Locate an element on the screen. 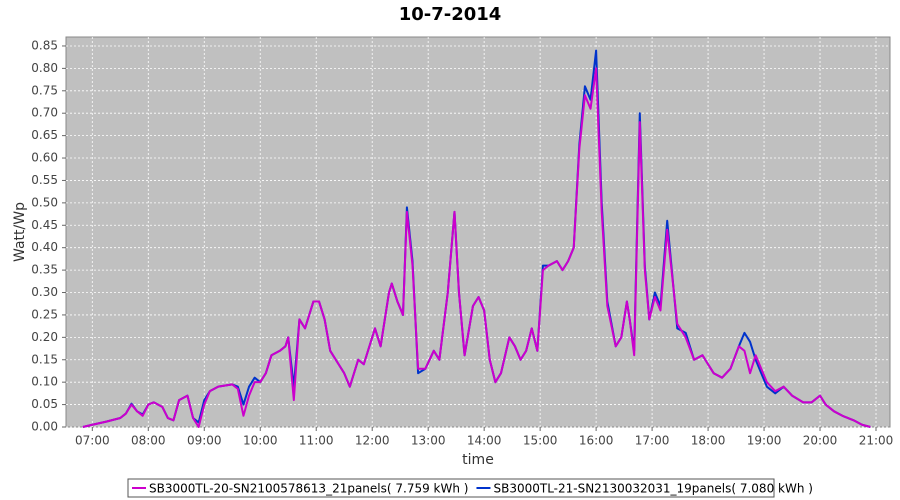 Image resolution: width=900 pixels, height=500 pixels. y-tick-label: 0.80 is located at coordinates (44, 68).